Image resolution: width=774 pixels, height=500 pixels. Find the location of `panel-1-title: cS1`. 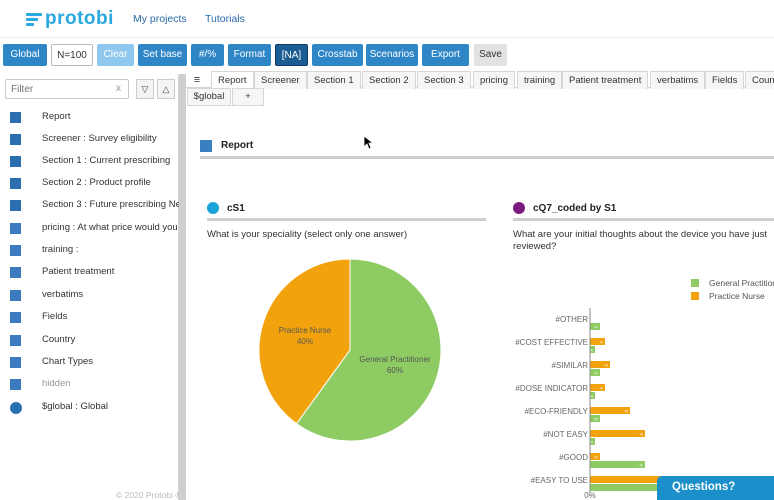

panel-1-title: cS1 is located at coordinates (236, 208).